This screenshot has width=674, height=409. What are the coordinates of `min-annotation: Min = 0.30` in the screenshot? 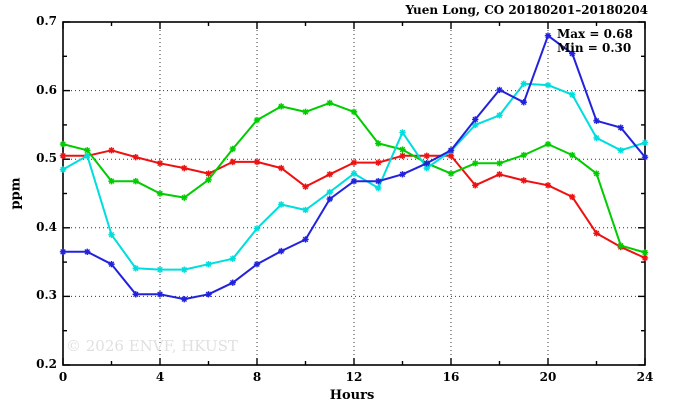 It's located at (594, 48).